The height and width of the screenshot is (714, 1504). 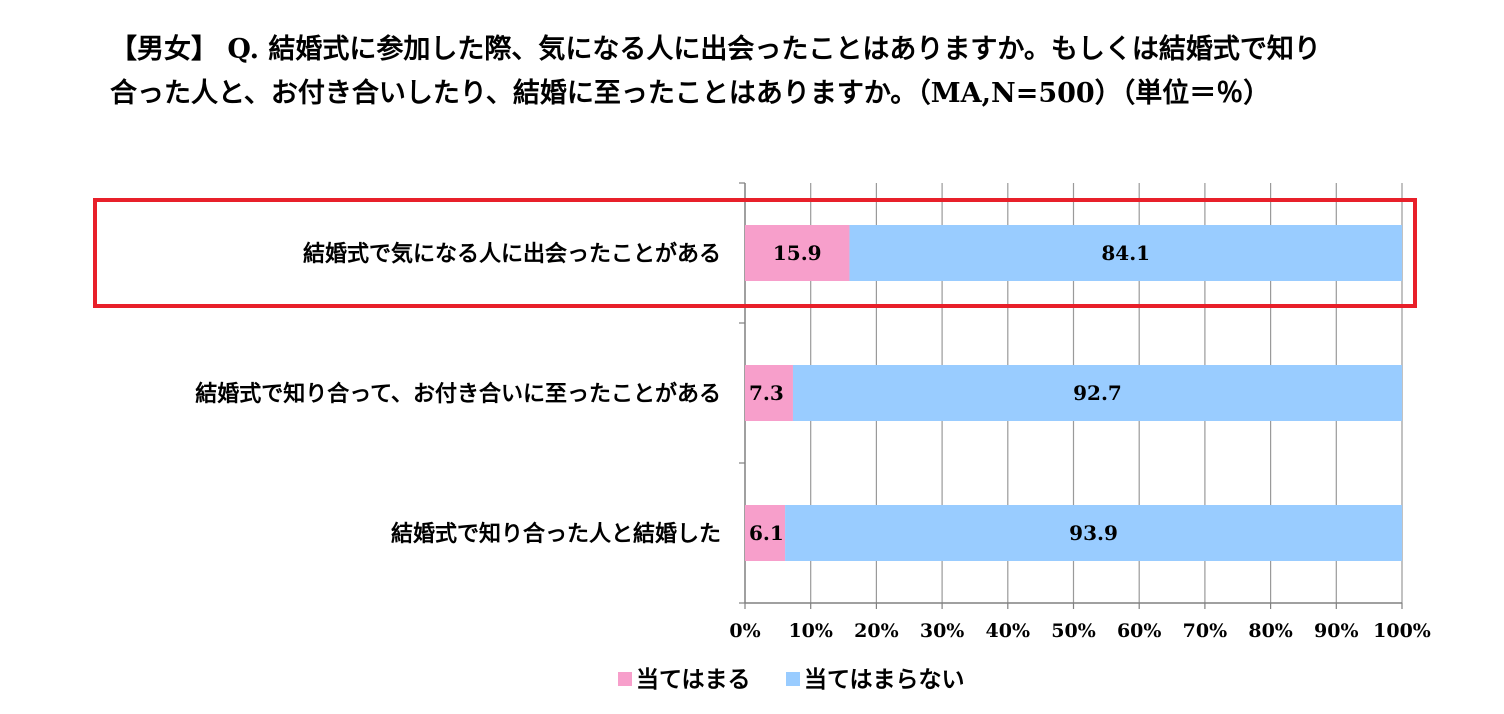 I want to click on x-tick-label: 10%, so click(x=810, y=631).